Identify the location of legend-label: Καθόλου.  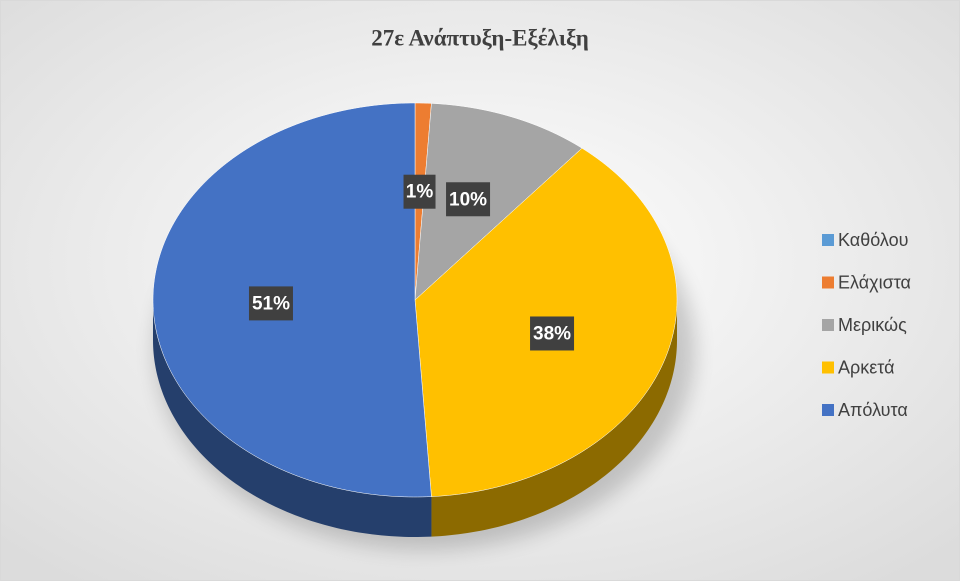
(873, 240).